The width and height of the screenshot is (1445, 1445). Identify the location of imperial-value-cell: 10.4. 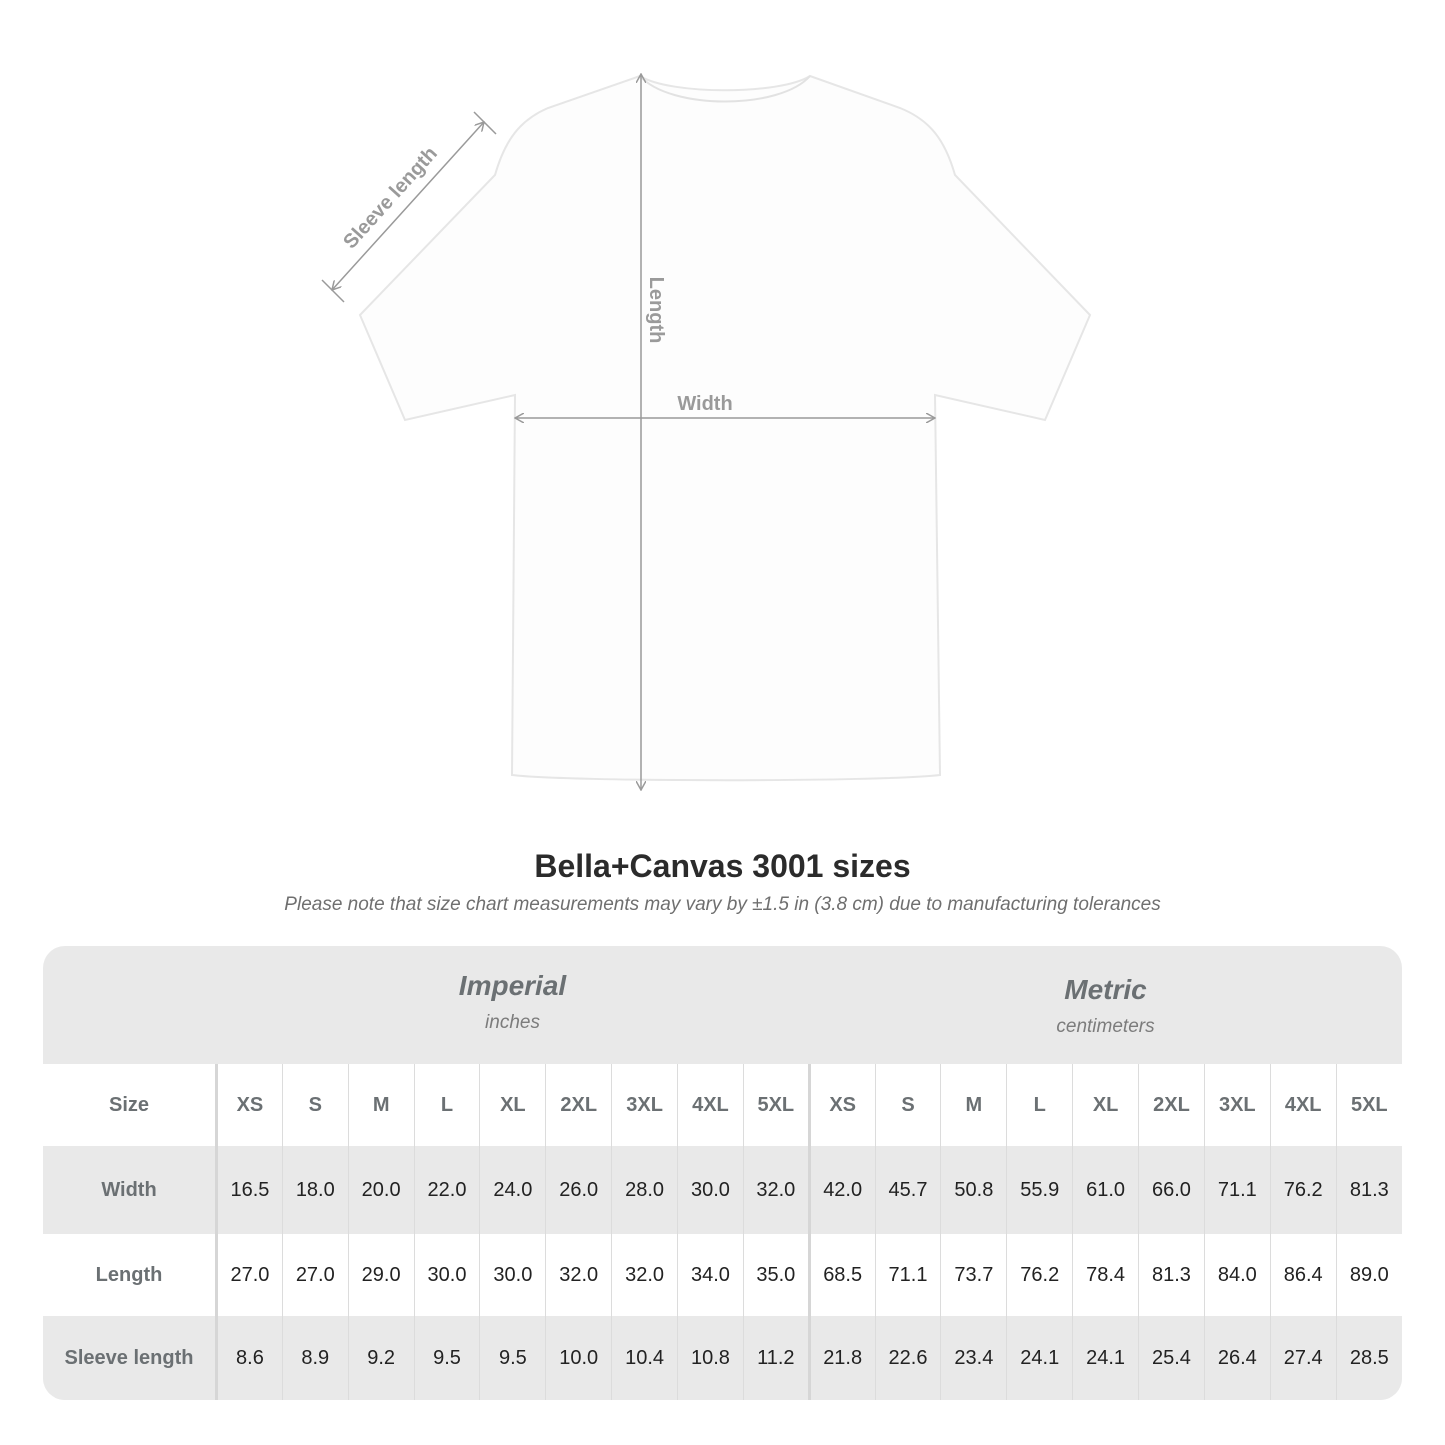
(644, 1358).